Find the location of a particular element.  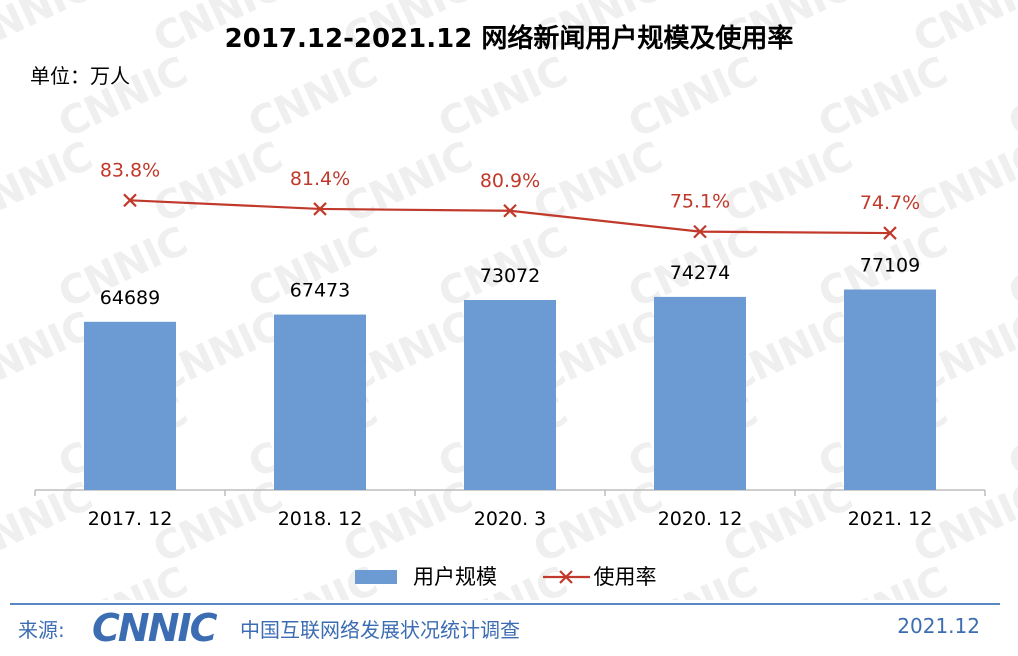

bar-value-label: 67473 is located at coordinates (320, 291).